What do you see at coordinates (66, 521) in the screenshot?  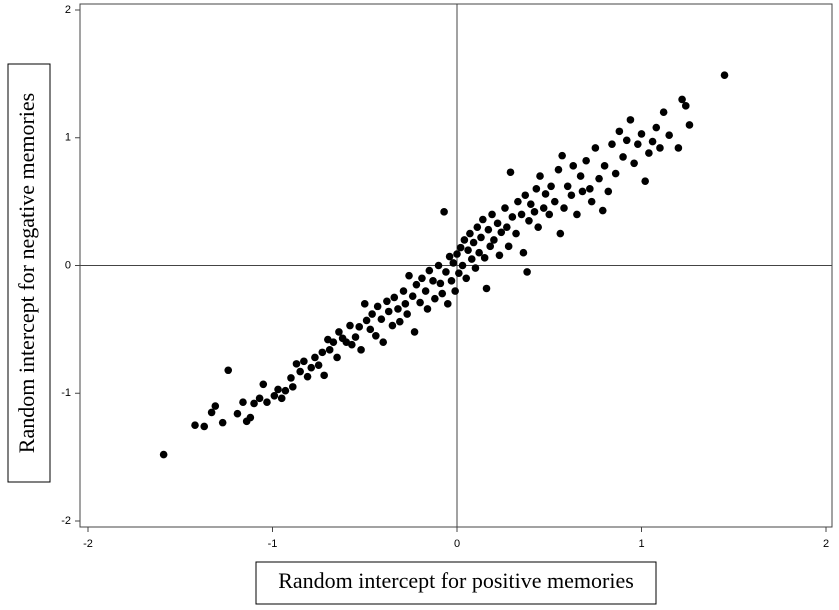 I see `y-tick-label: -2` at bounding box center [66, 521].